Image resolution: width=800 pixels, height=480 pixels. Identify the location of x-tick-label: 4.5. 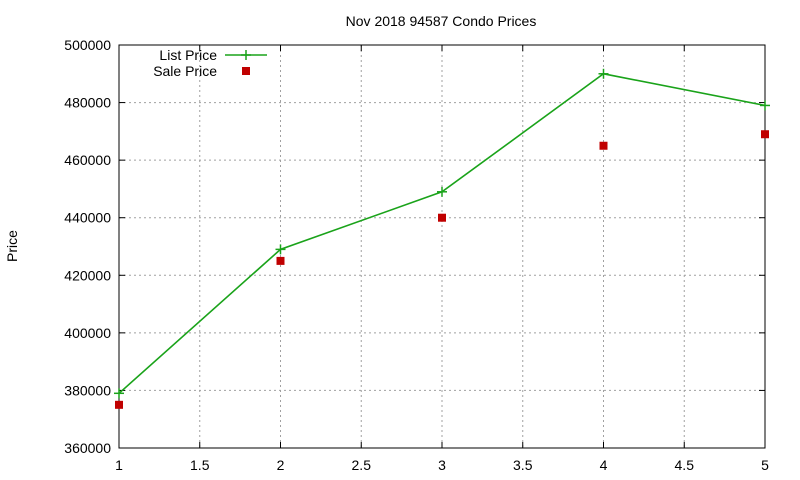
(685, 465).